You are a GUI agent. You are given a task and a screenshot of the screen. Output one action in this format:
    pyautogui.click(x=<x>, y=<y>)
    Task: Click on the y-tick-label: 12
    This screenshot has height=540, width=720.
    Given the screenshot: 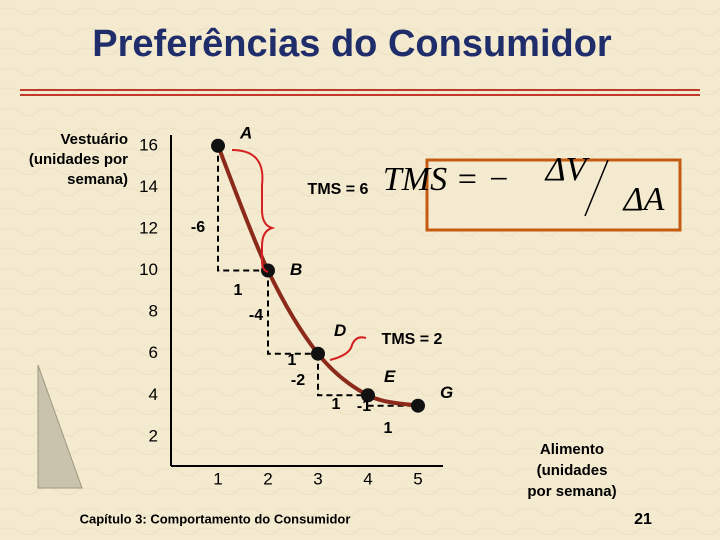 What is the action you would take?
    pyautogui.click(x=148, y=227)
    